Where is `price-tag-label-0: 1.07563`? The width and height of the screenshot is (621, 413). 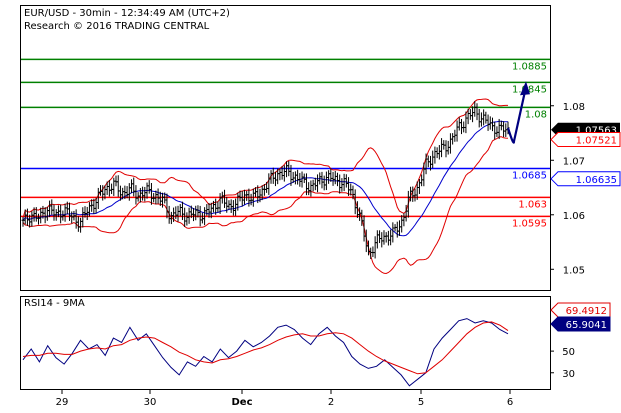 price-tag-label-0: 1.07563 is located at coordinates (596, 131).